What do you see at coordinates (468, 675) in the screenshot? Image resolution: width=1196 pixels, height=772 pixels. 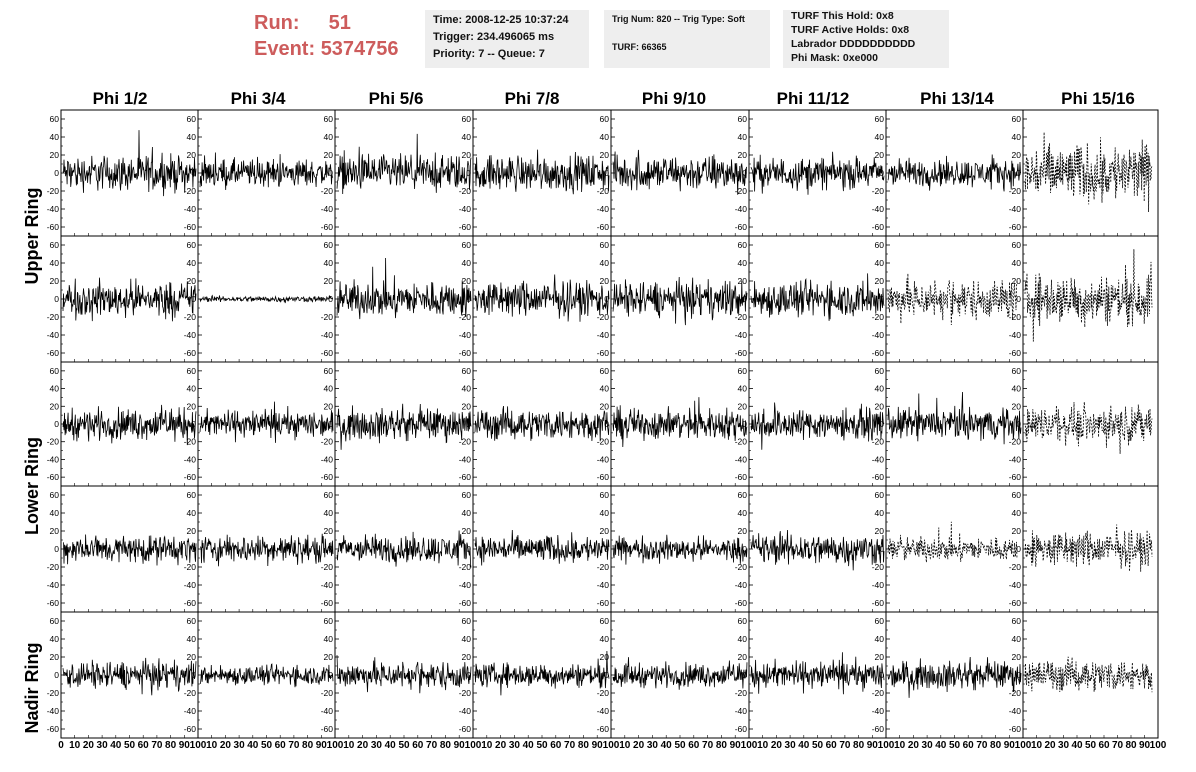 I see `ytick-label-r5-c4: 0` at bounding box center [468, 675].